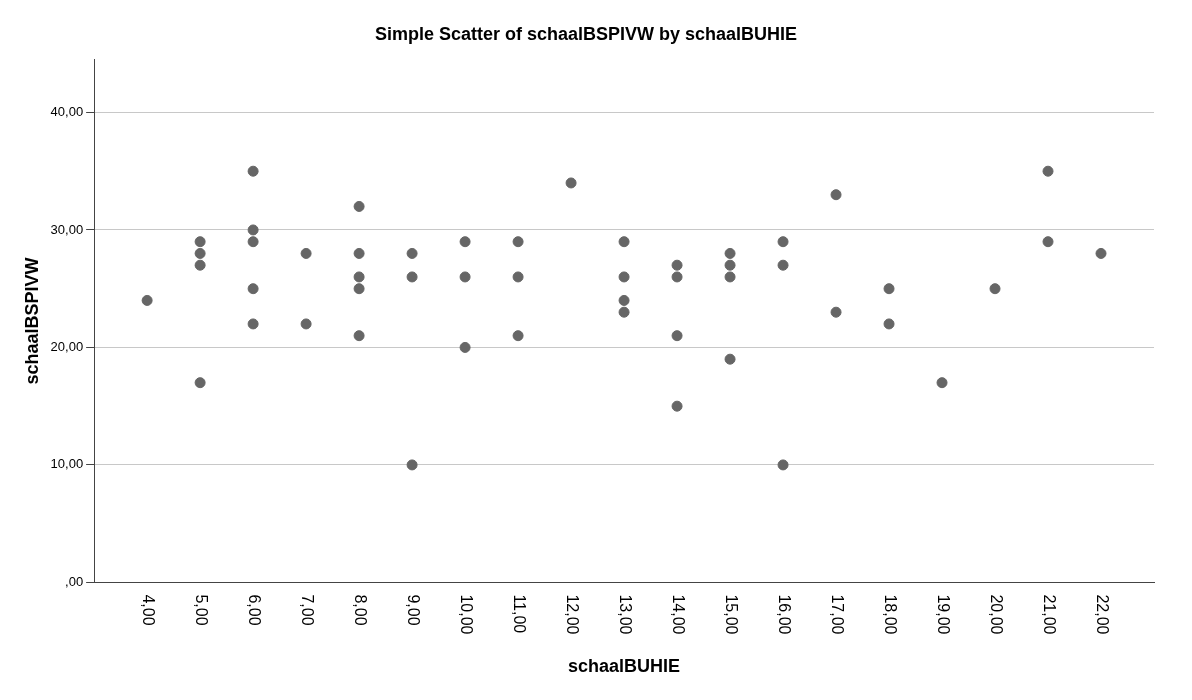 Image resolution: width=1192 pixels, height=700 pixels. I want to click on x-tick-label: 4,00, so click(148, 610).